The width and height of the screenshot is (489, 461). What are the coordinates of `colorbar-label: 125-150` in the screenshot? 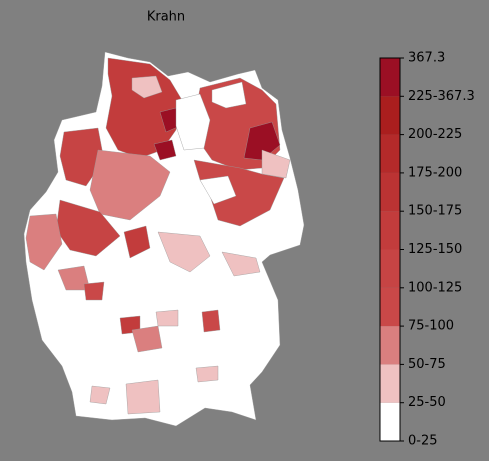 It's located at (435, 249).